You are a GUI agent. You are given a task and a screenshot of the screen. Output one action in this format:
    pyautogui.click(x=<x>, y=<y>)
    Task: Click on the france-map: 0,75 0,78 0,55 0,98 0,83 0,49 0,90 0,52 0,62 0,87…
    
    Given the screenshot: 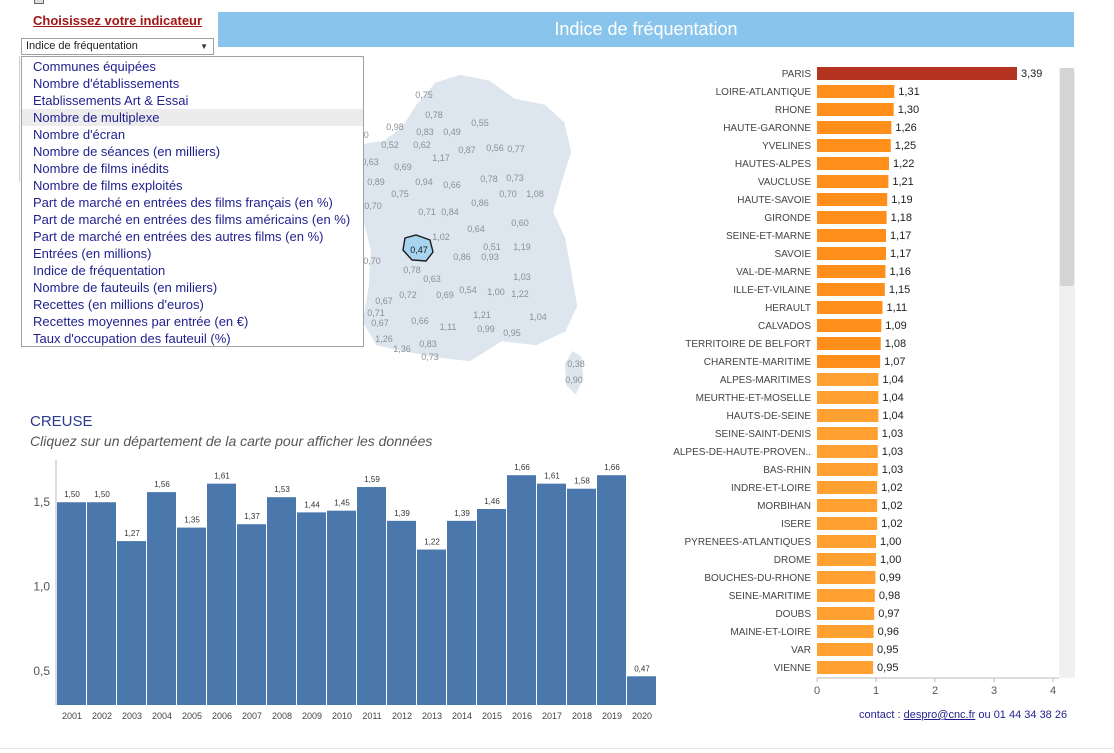 What is the action you would take?
    pyautogui.click(x=480, y=230)
    